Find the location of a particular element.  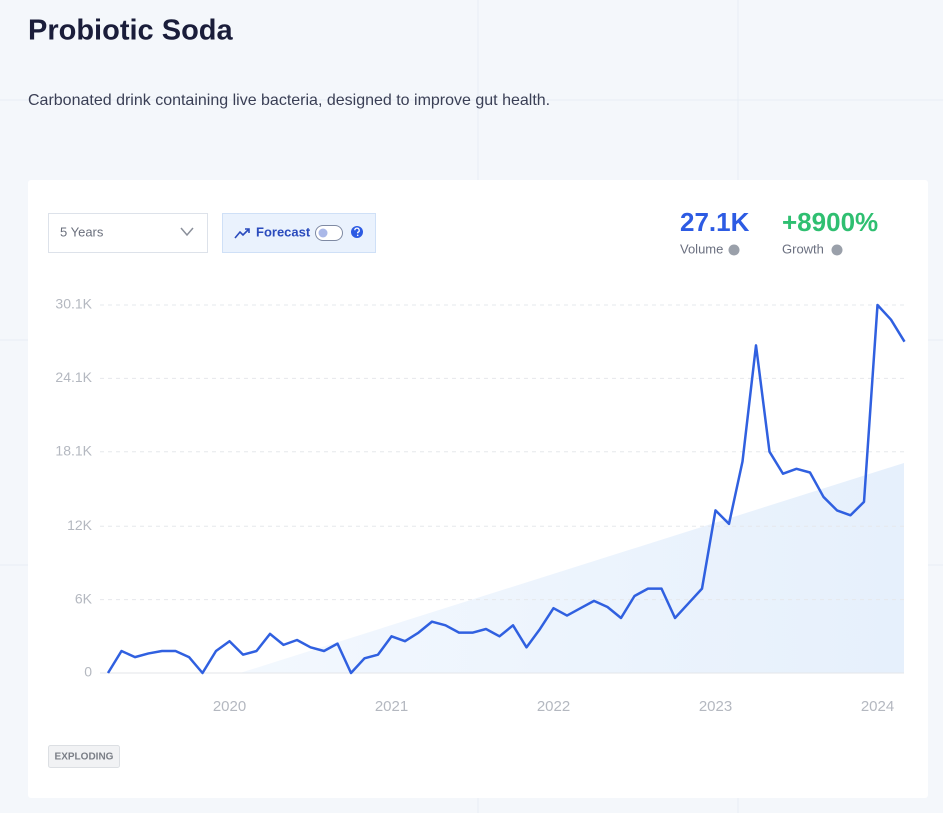

x-tick-label: 2021 is located at coordinates (391, 706).